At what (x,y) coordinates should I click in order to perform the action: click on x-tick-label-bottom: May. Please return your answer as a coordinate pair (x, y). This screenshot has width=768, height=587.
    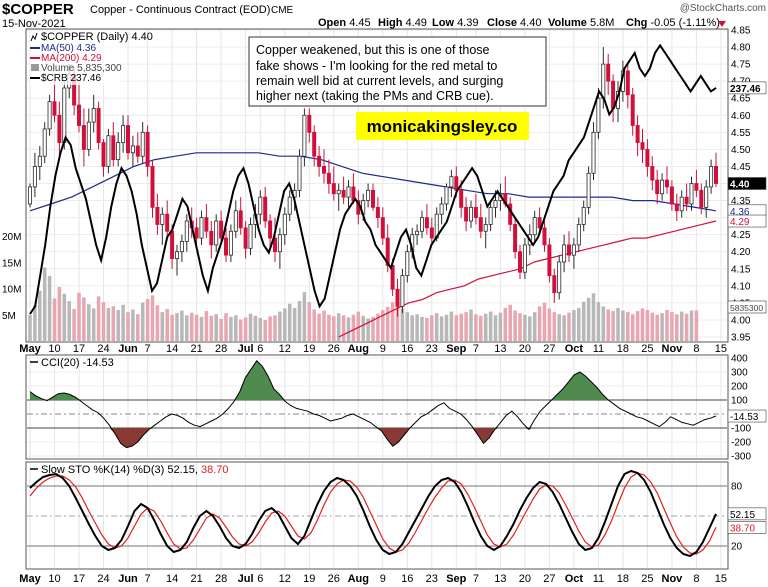
    Looking at the image, I should click on (30, 579).